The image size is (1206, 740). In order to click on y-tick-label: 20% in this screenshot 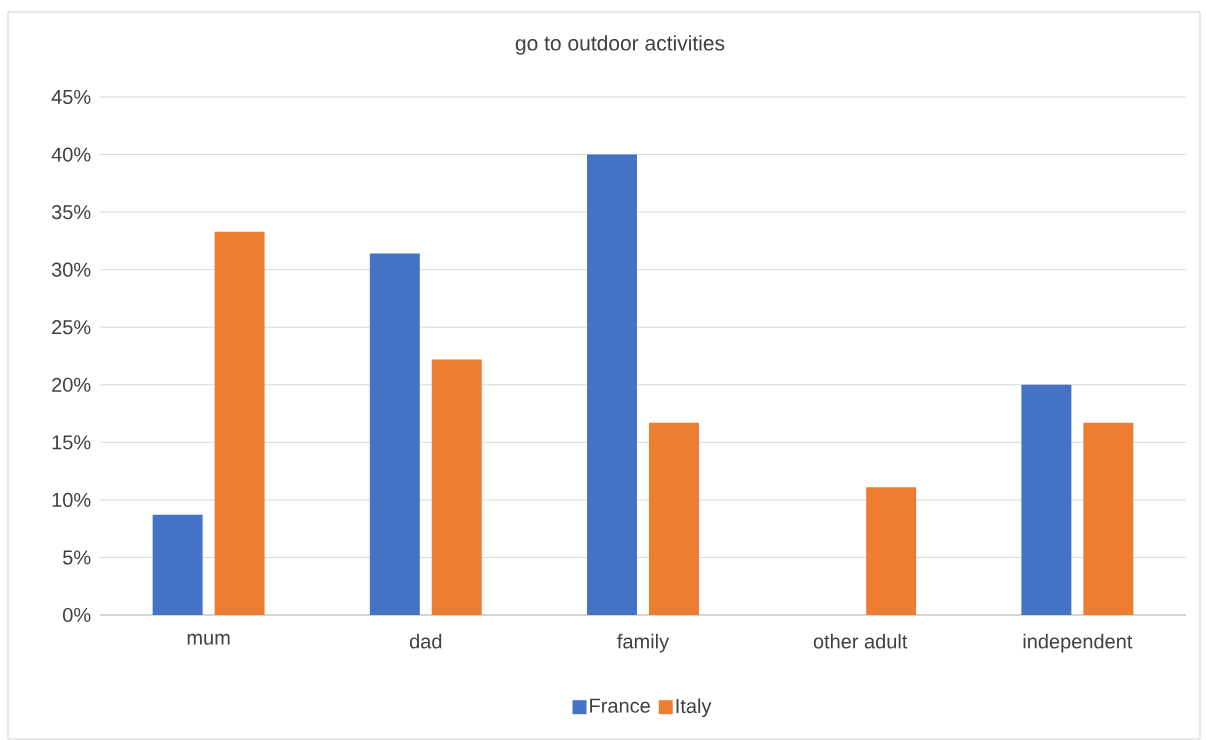, I will do `click(71, 384)`.